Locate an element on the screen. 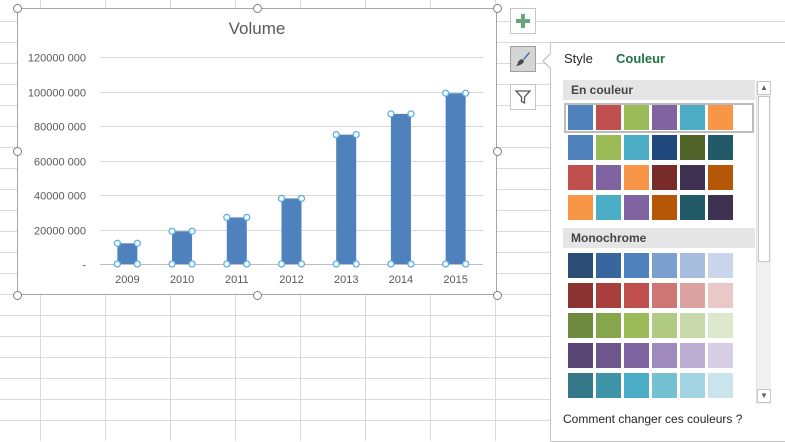 The image size is (785, 442). chart-resize-handle-w is located at coordinates (17, 151).